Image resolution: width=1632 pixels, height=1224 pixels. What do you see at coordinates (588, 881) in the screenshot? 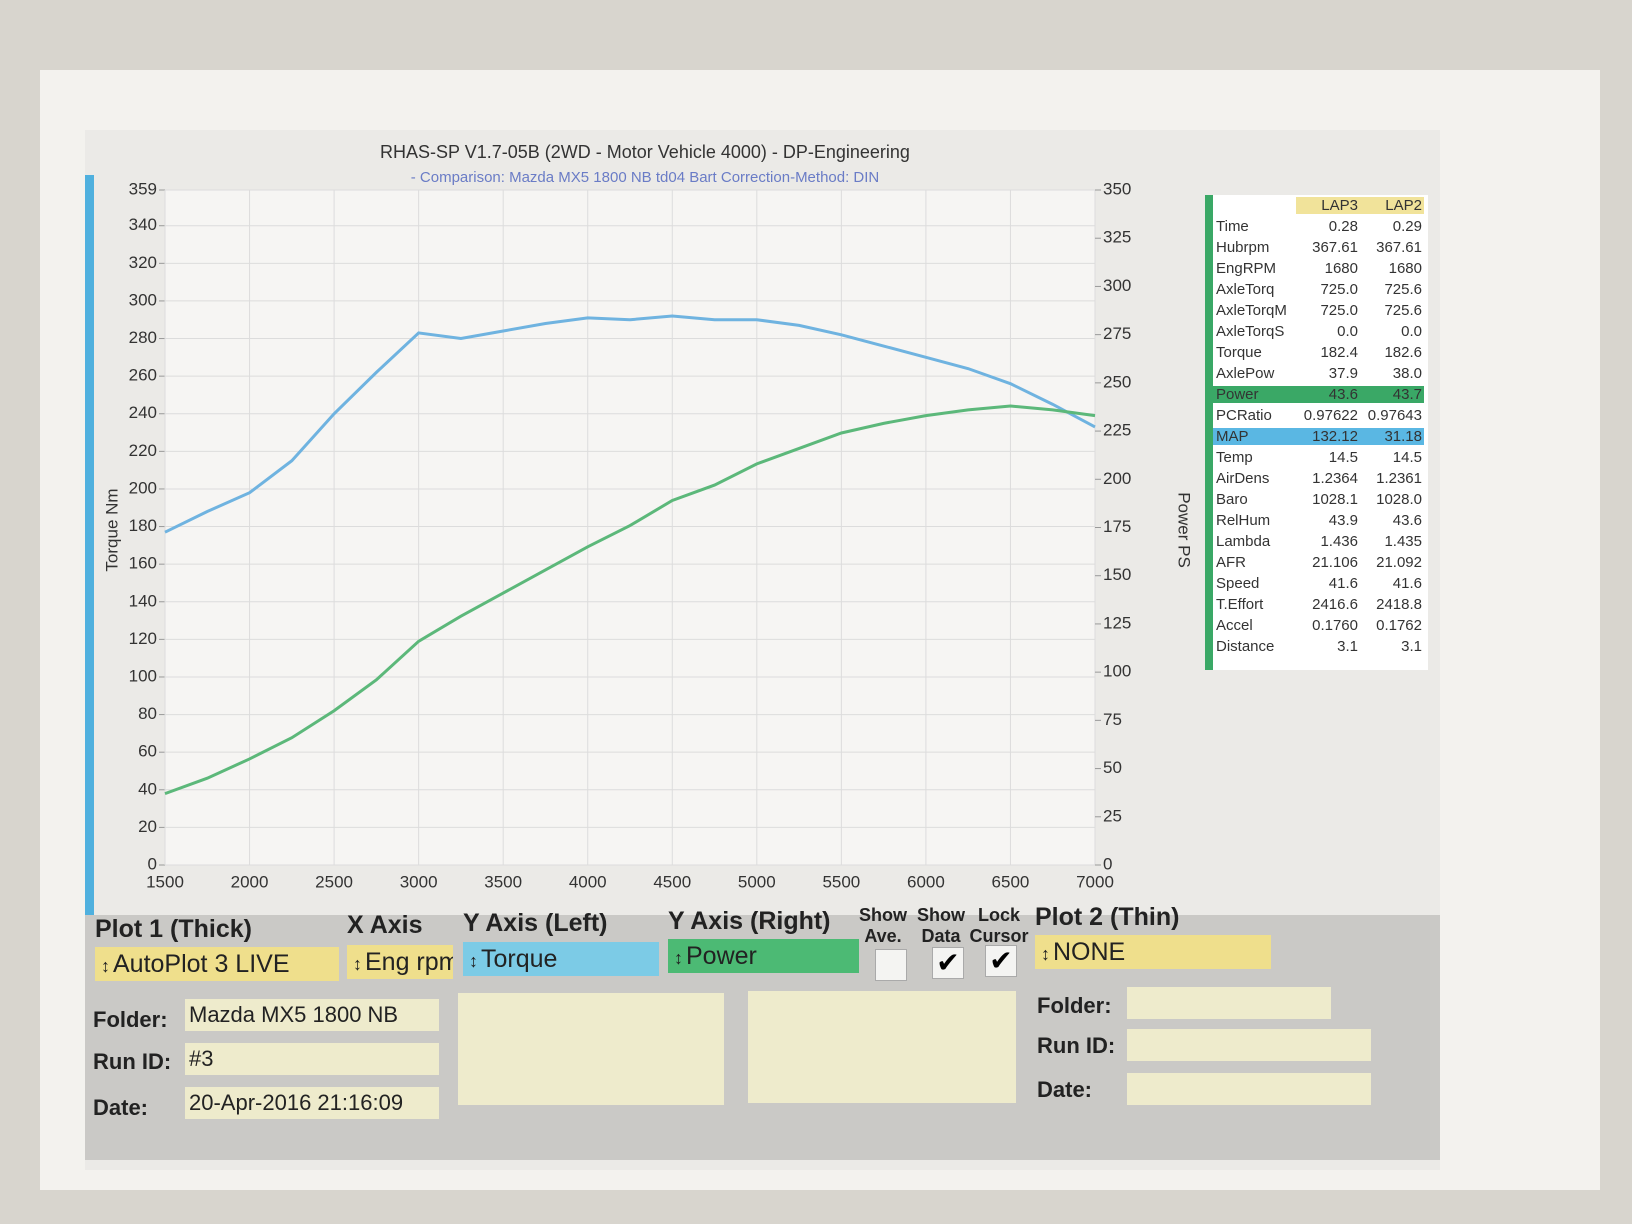
I see `x-tick-label: 4000` at bounding box center [588, 881].